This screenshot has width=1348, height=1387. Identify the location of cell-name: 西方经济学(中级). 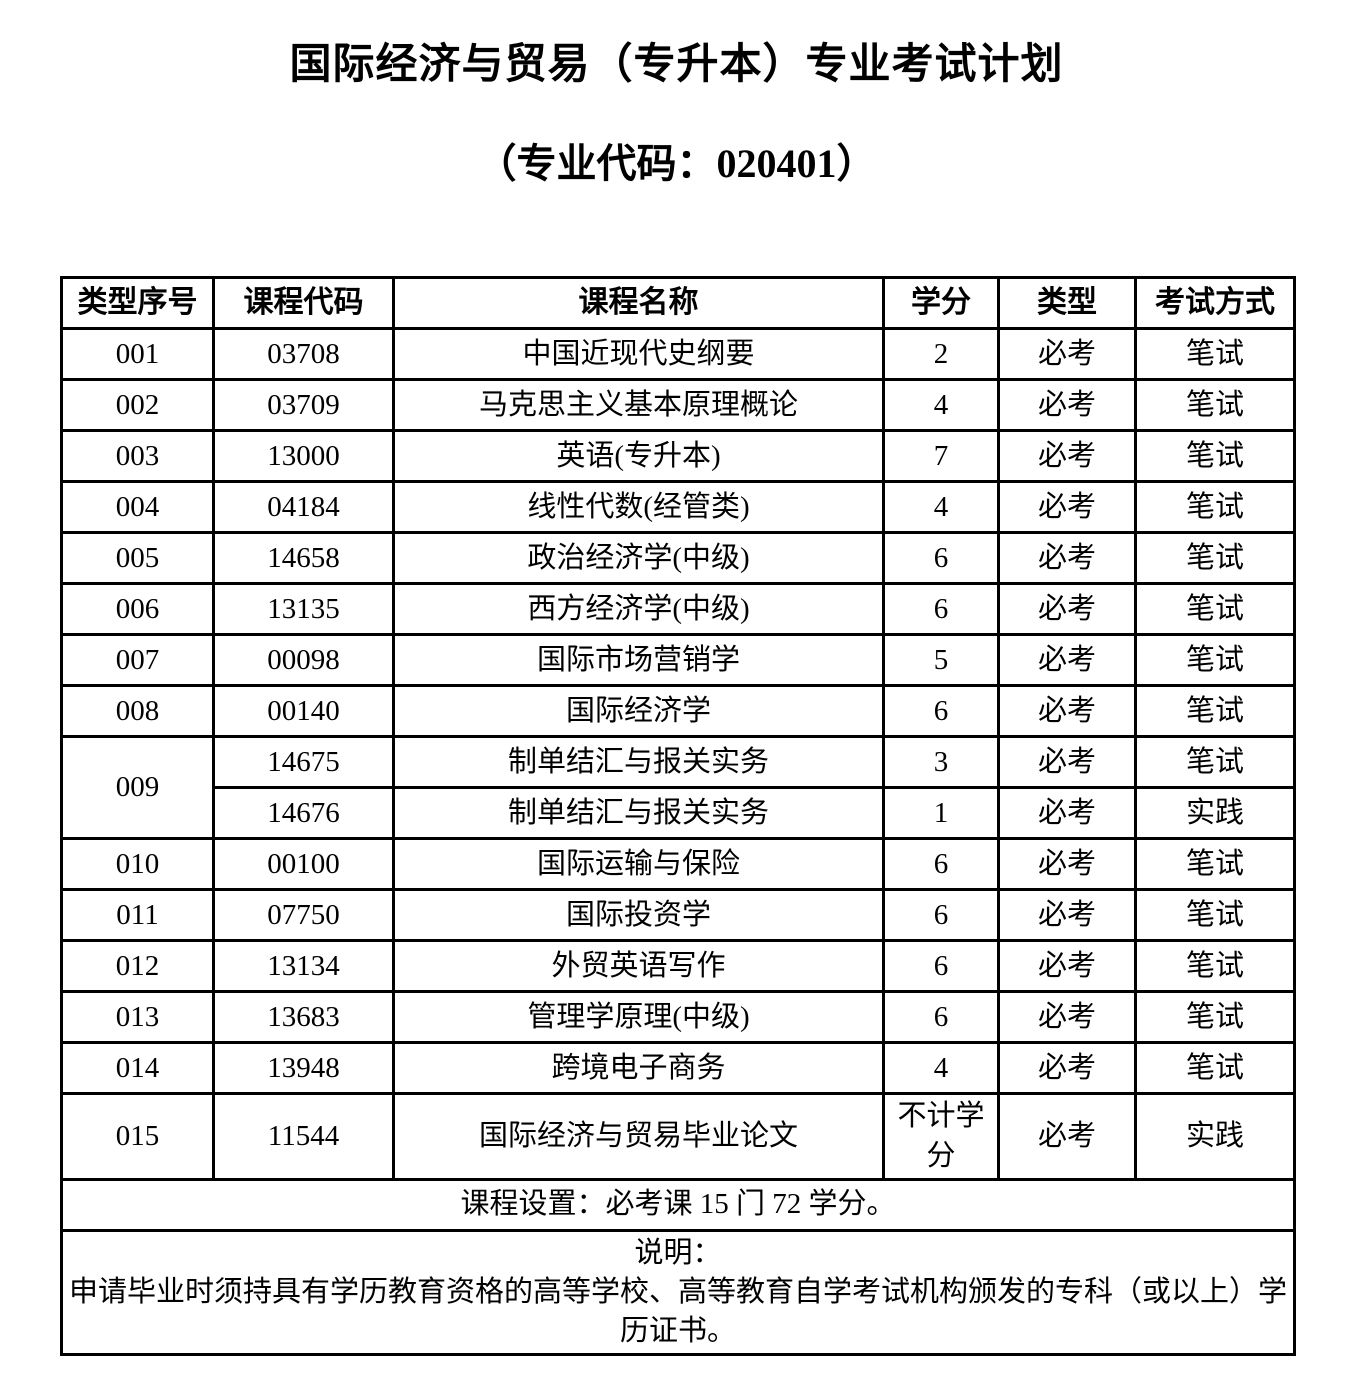
(638, 609).